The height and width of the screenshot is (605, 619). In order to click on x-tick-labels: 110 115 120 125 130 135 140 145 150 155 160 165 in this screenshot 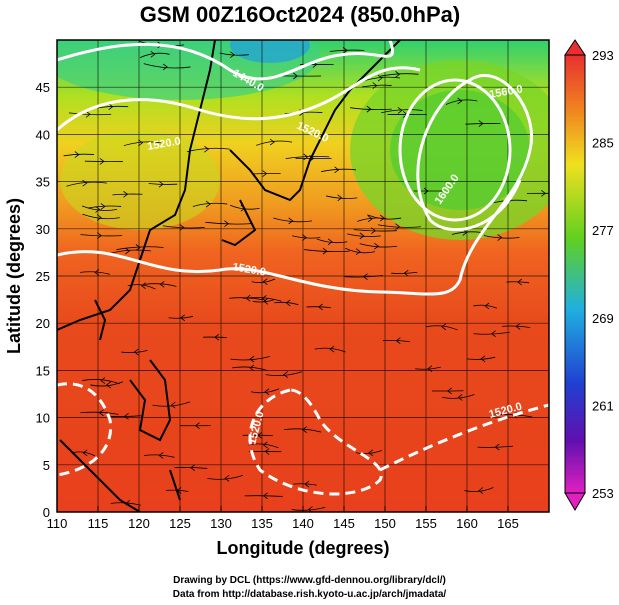, I will do `click(283, 518)`.